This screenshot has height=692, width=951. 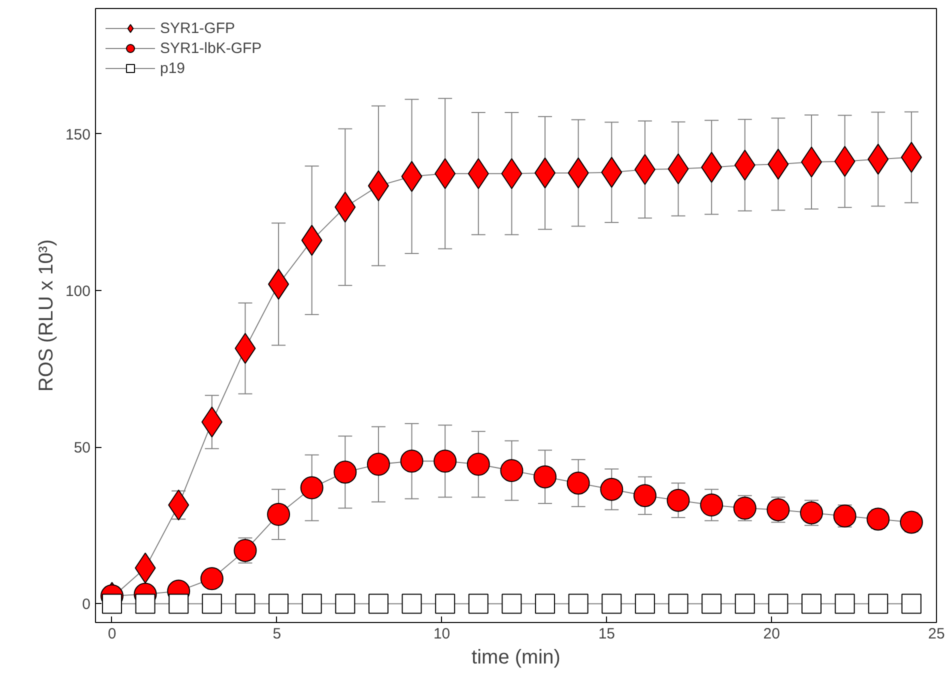 What do you see at coordinates (516, 657) in the screenshot?
I see `x-axis-title: time (min)` at bounding box center [516, 657].